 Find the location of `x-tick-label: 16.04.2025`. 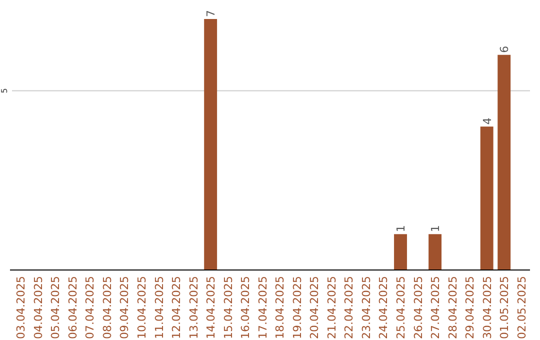

x-tick-label: 16.04.2025 is located at coordinates (245, 307).